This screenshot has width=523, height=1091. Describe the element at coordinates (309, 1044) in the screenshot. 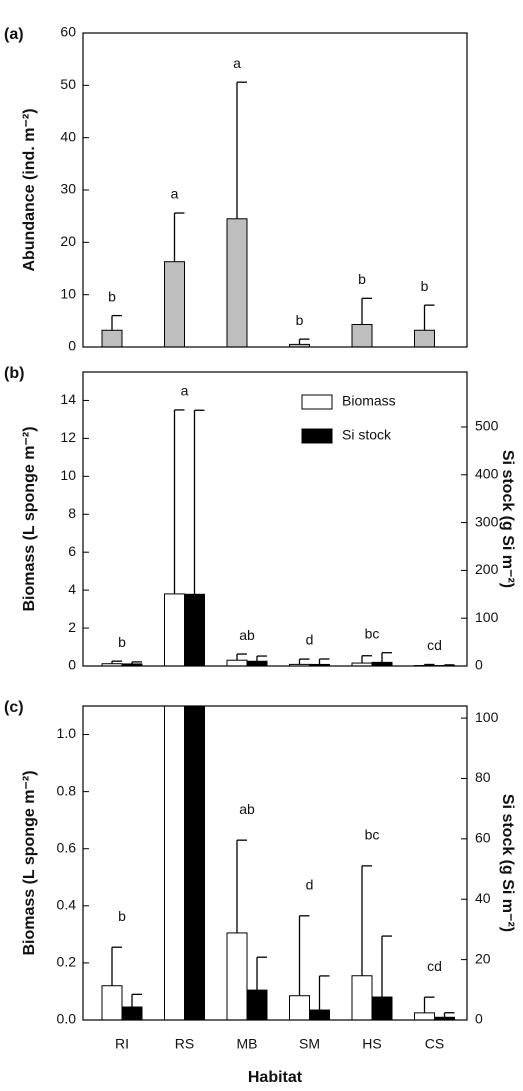

I see `x-tick-label: SM` at that location.